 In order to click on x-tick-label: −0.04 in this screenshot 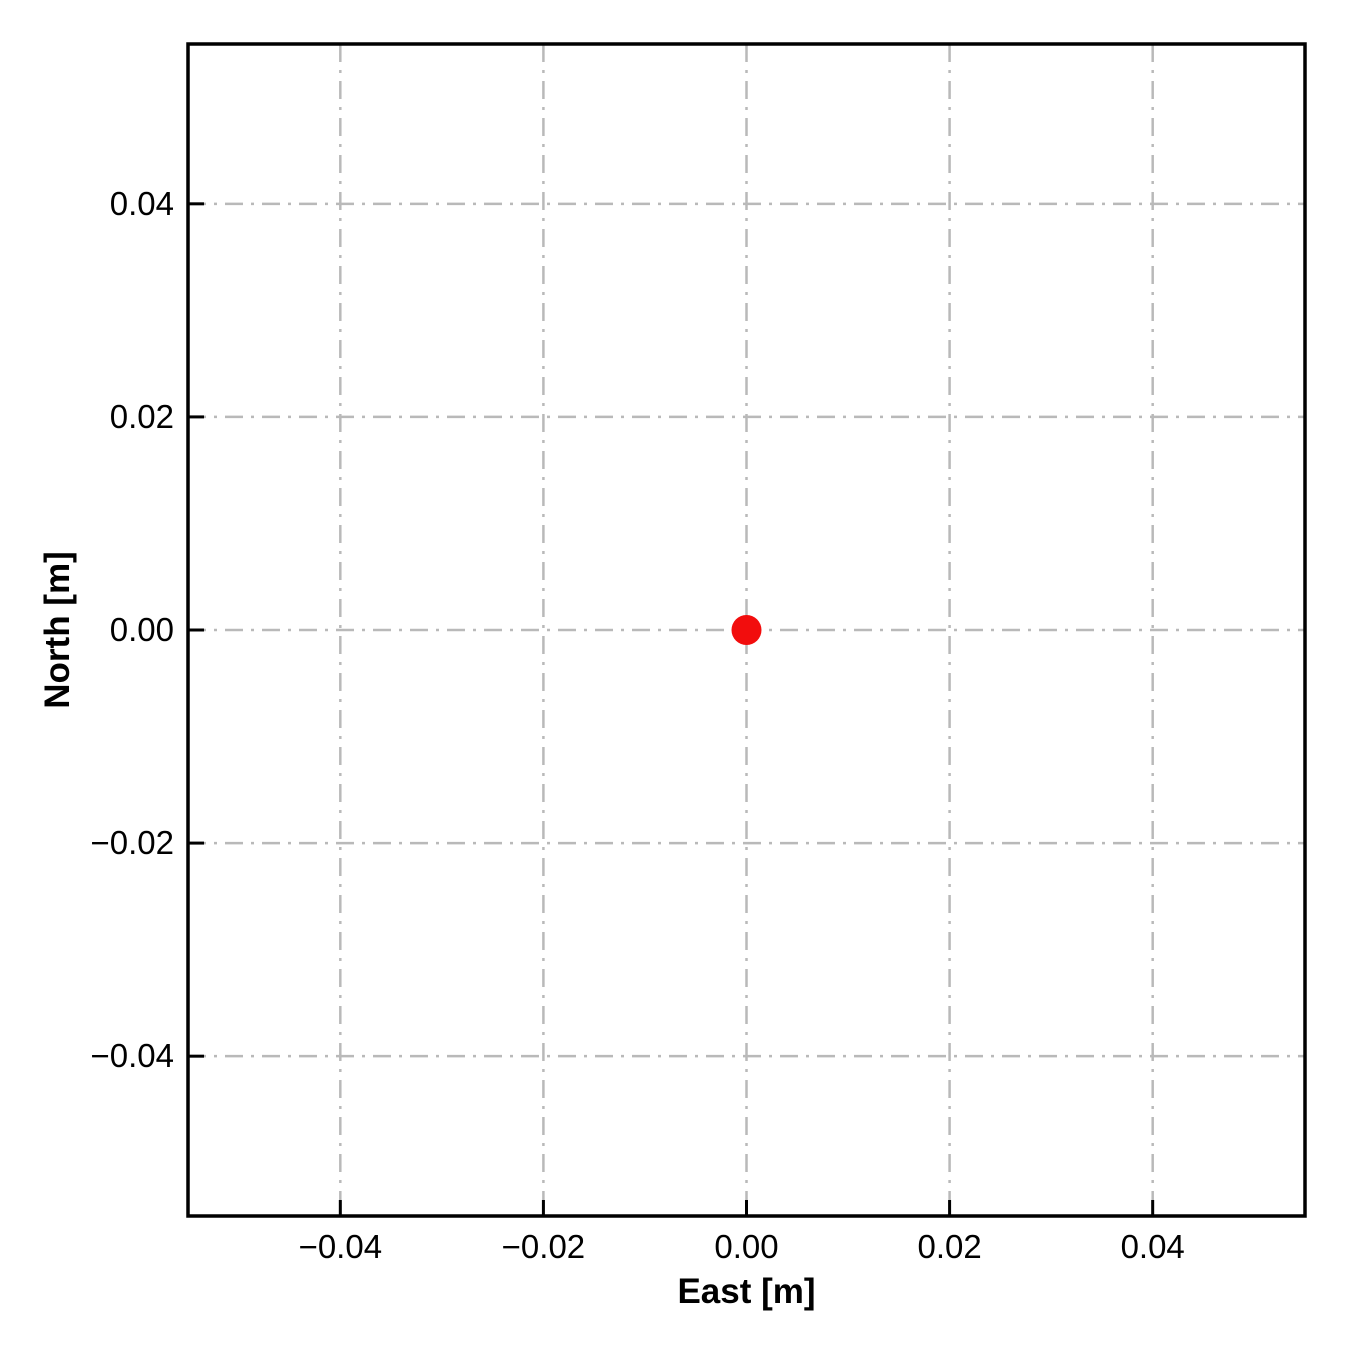, I will do `click(341, 1246)`.